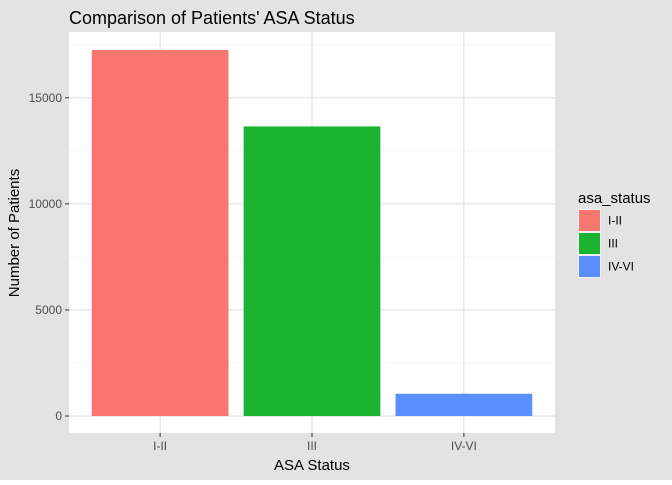 This screenshot has height=485, width=672. What do you see at coordinates (621, 267) in the screenshot?
I see `legend-label: IV-VI` at bounding box center [621, 267].